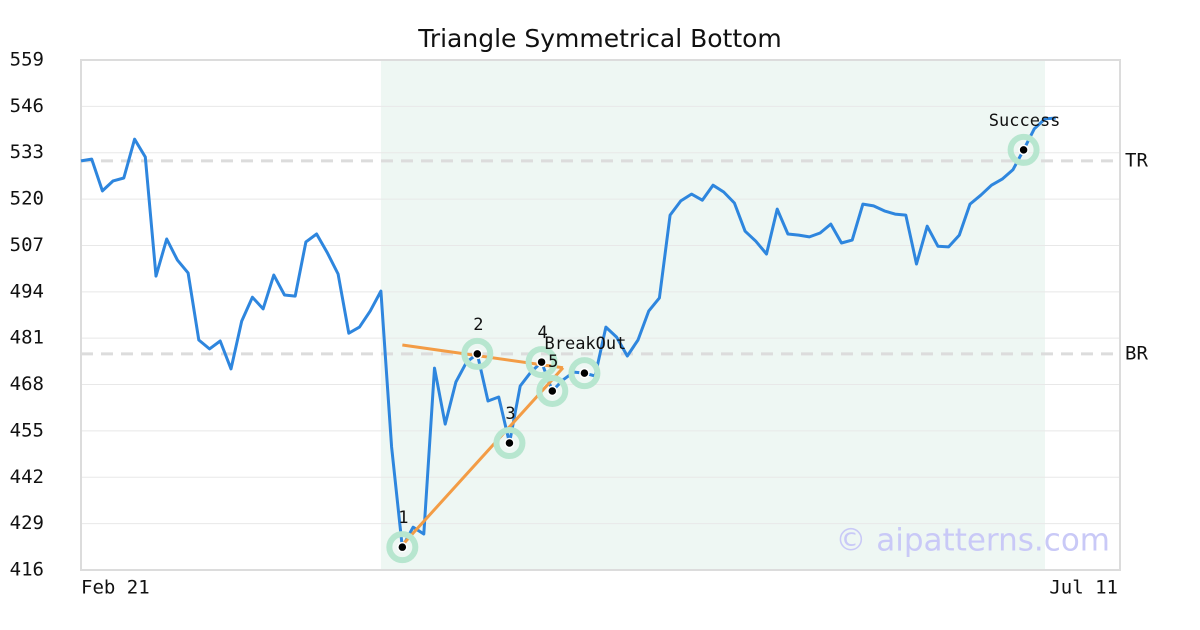 Image resolution: width=1200 pixels, height=630 pixels. I want to click on y-tick-label: 507, so click(27, 245).